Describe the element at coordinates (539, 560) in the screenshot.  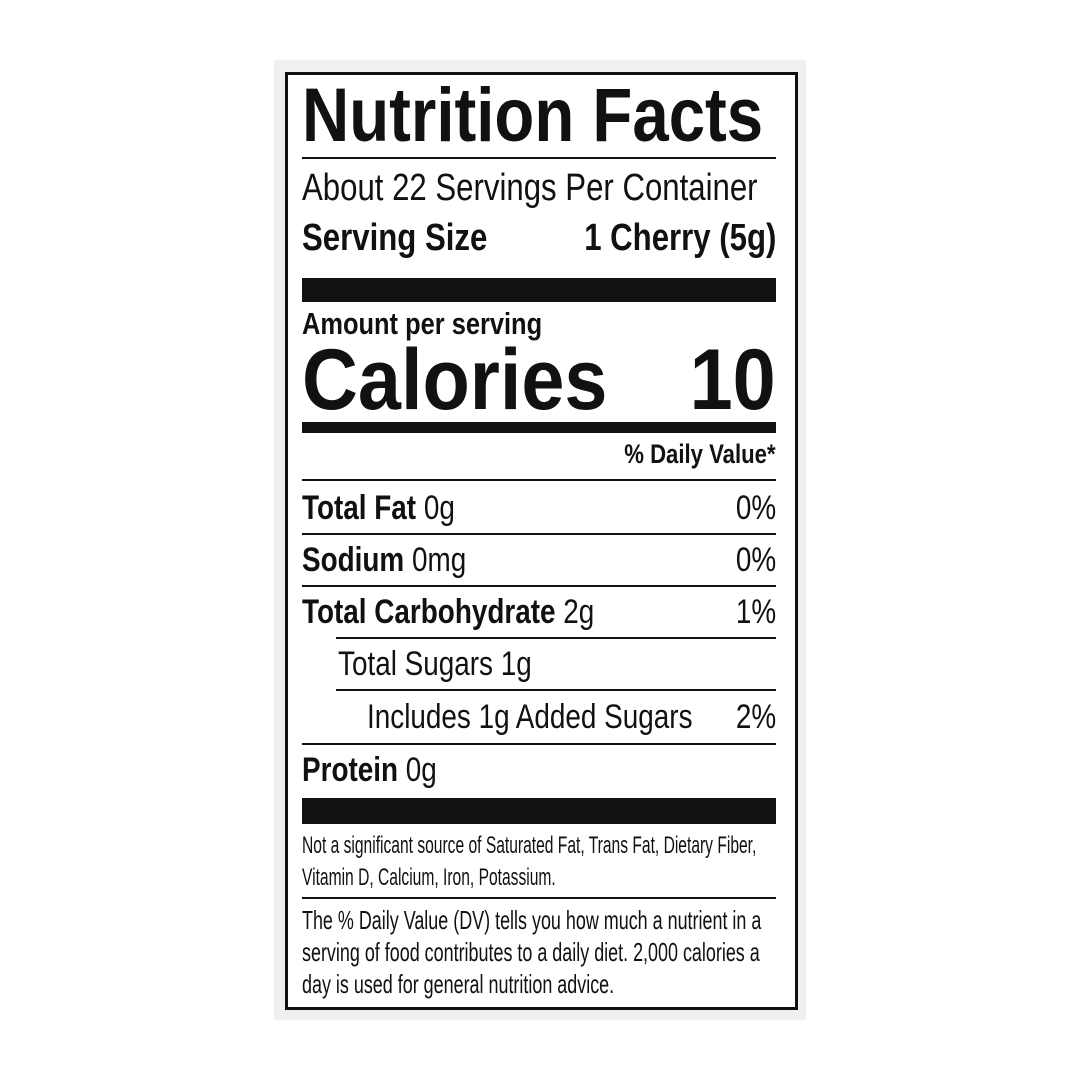
I see `nutrient-row-sodium: Sodium 0mg 0%` at that location.